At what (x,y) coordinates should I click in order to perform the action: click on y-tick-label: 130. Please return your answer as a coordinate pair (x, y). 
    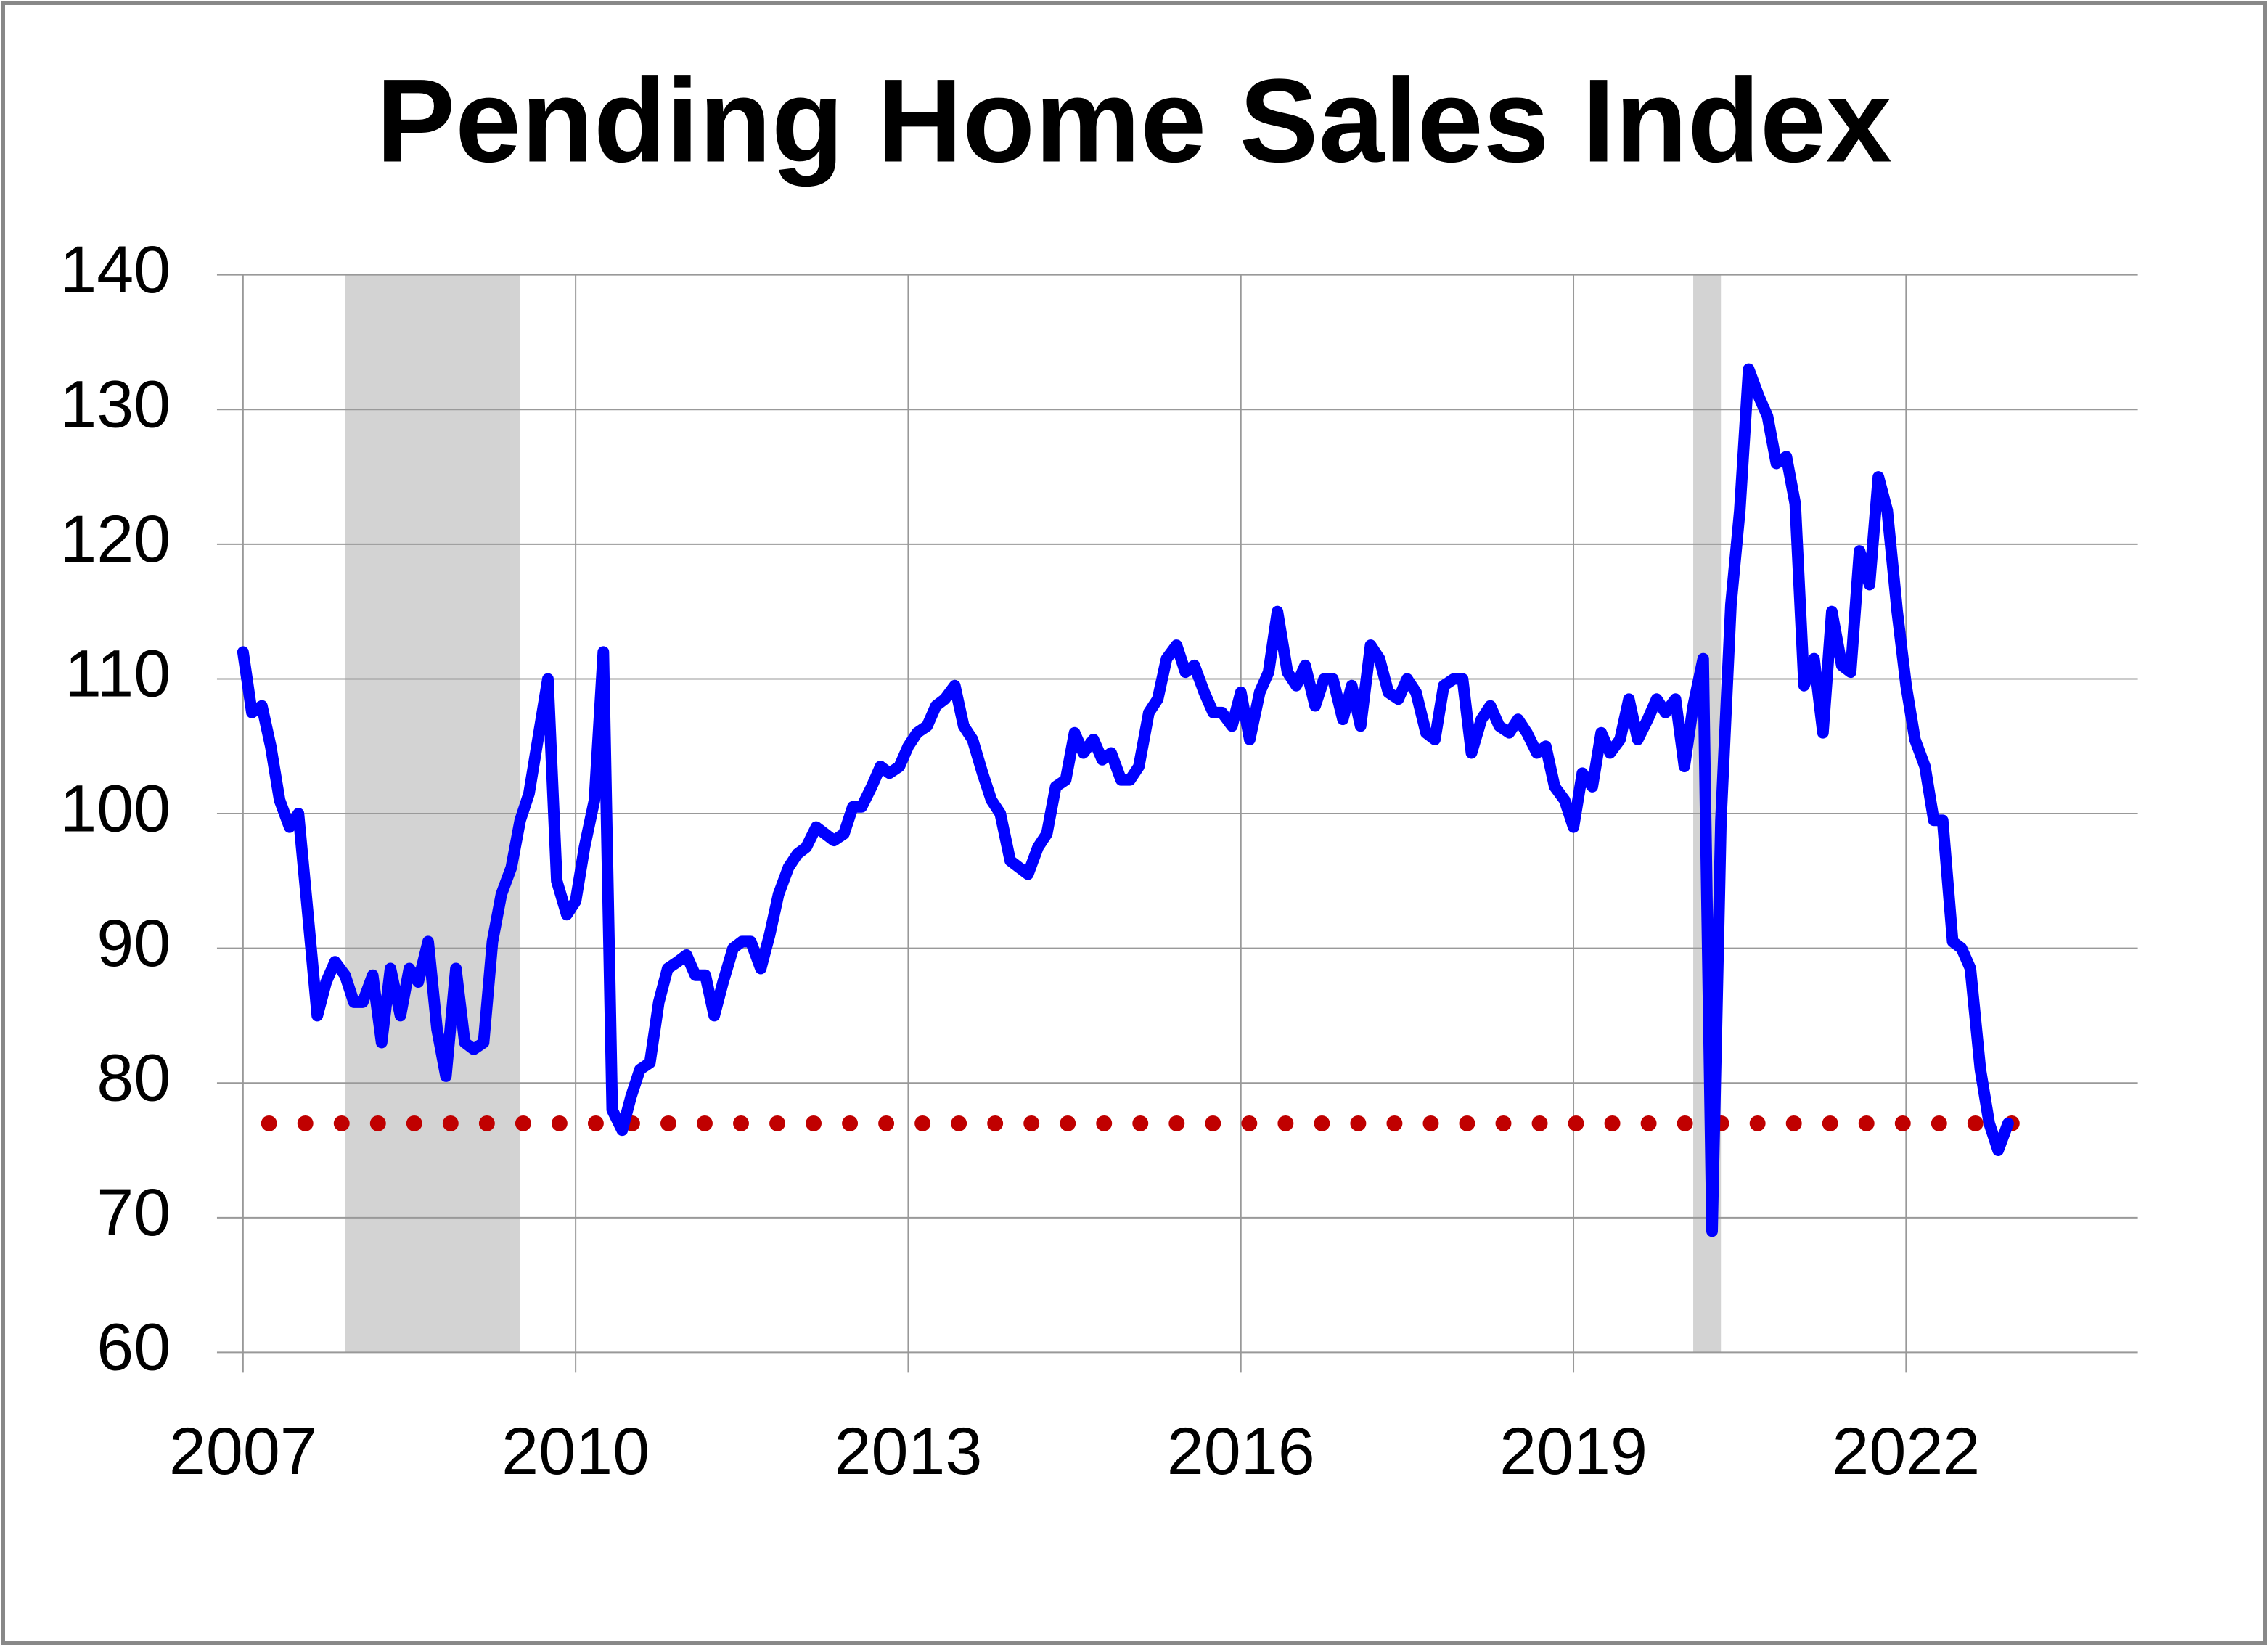
    Looking at the image, I should click on (115, 404).